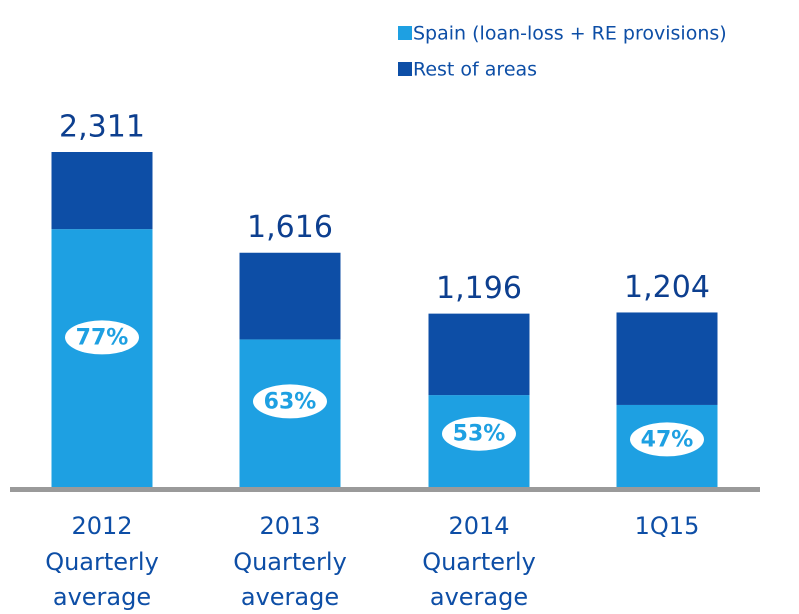 This screenshot has height=614, width=799. I want to click on share-label: 47%, so click(667, 439).